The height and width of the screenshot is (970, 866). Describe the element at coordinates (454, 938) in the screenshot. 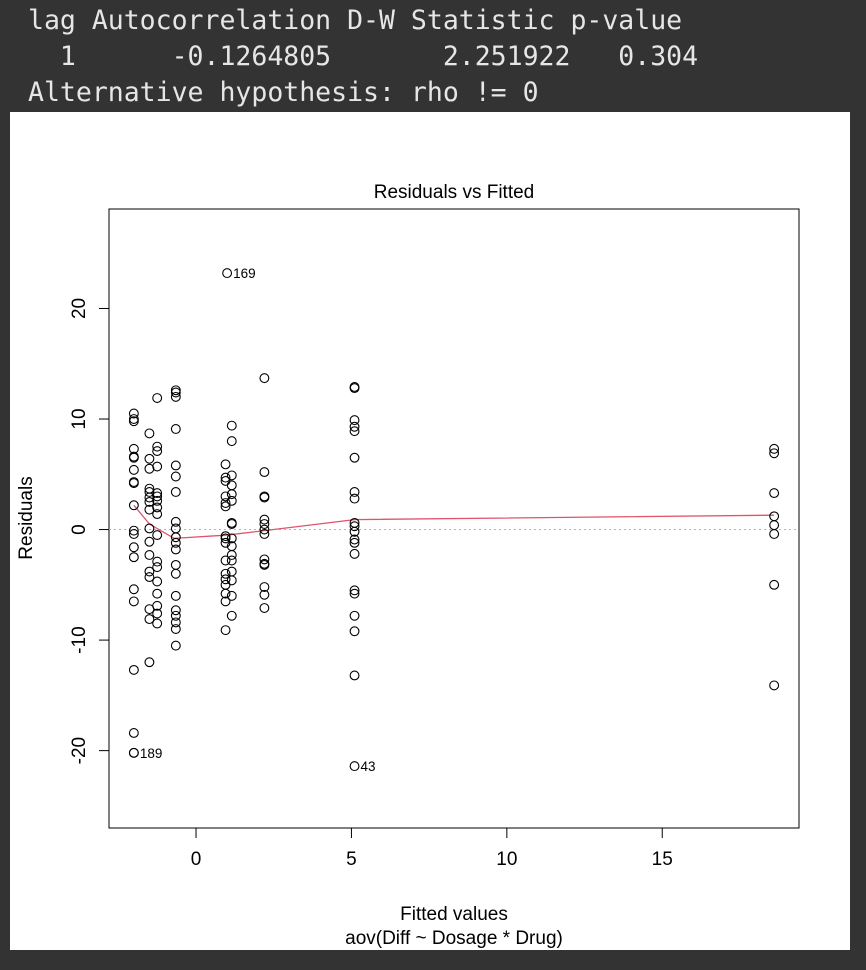

I see `chart-subtitle: aov(Diff ~ Dosage * Drug)` at that location.